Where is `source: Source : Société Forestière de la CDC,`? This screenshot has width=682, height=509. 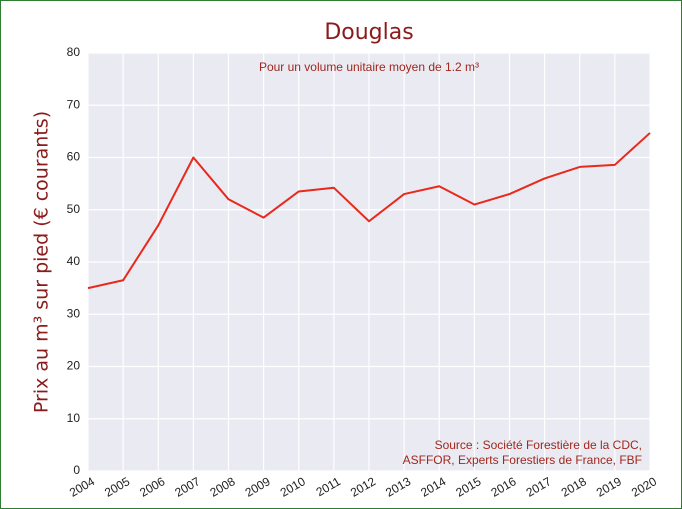 source: Source : Société Forestière de la CDC, is located at coordinates (538, 445).